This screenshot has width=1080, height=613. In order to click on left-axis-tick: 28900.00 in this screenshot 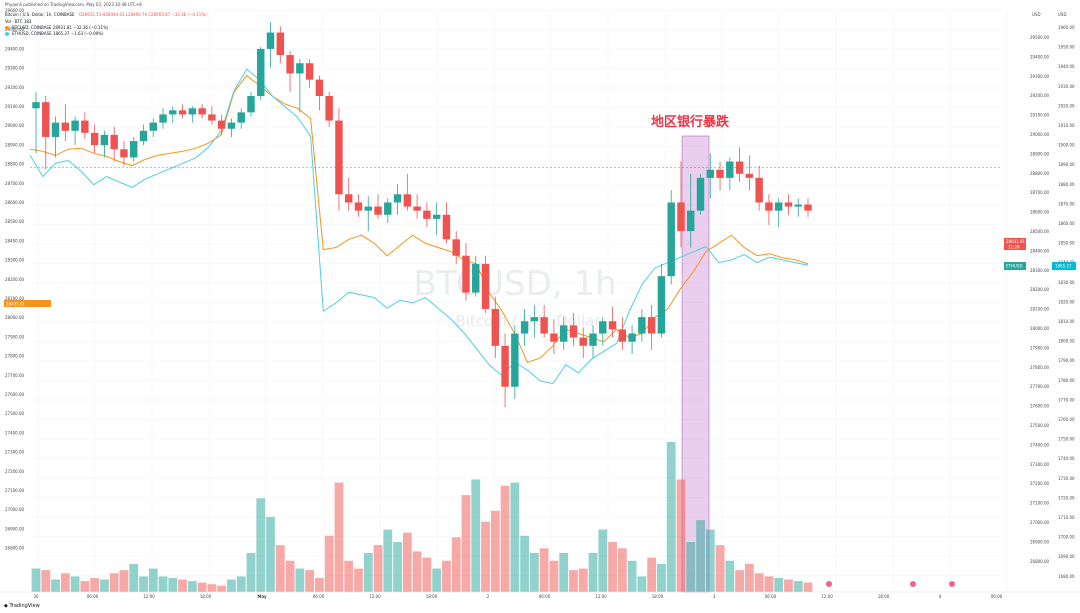, I will do `click(15, 144)`.